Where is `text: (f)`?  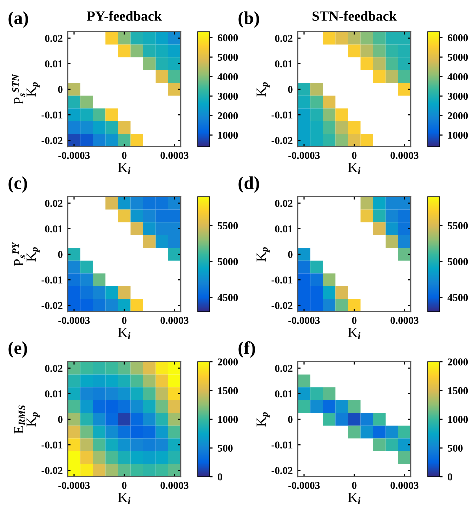
text: (f) is located at coordinates (247, 349).